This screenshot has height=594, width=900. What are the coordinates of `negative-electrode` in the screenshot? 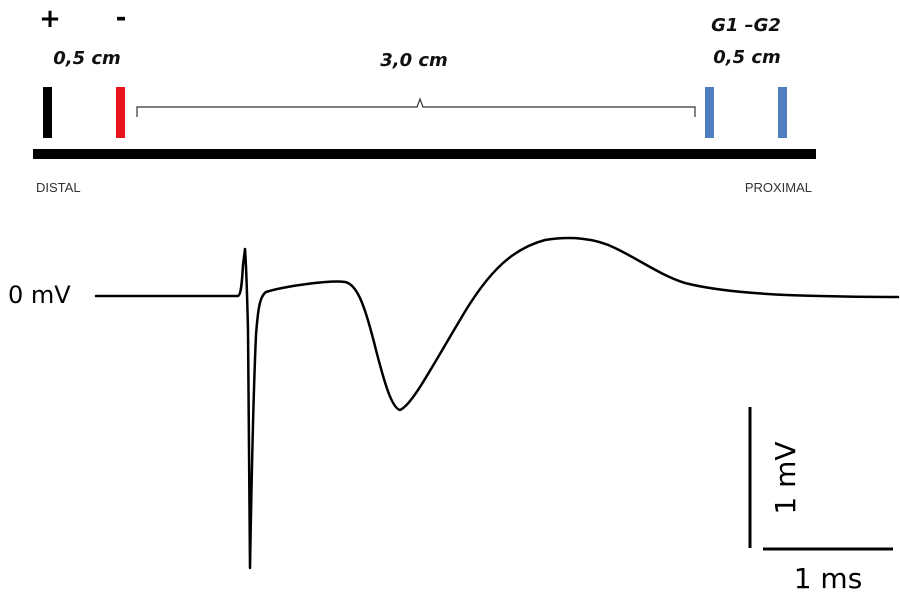 It's located at (120, 112).